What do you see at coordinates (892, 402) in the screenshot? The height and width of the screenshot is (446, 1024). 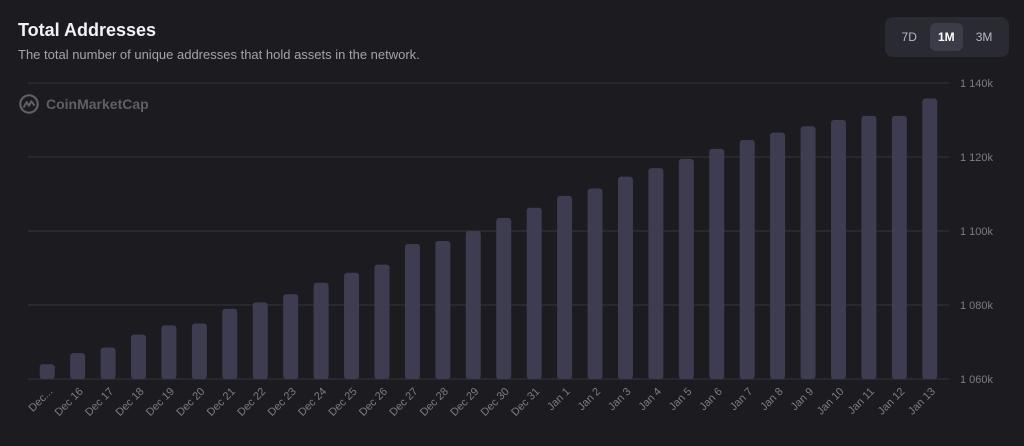 I see `x-tick-label: Jan 12` at bounding box center [892, 402].